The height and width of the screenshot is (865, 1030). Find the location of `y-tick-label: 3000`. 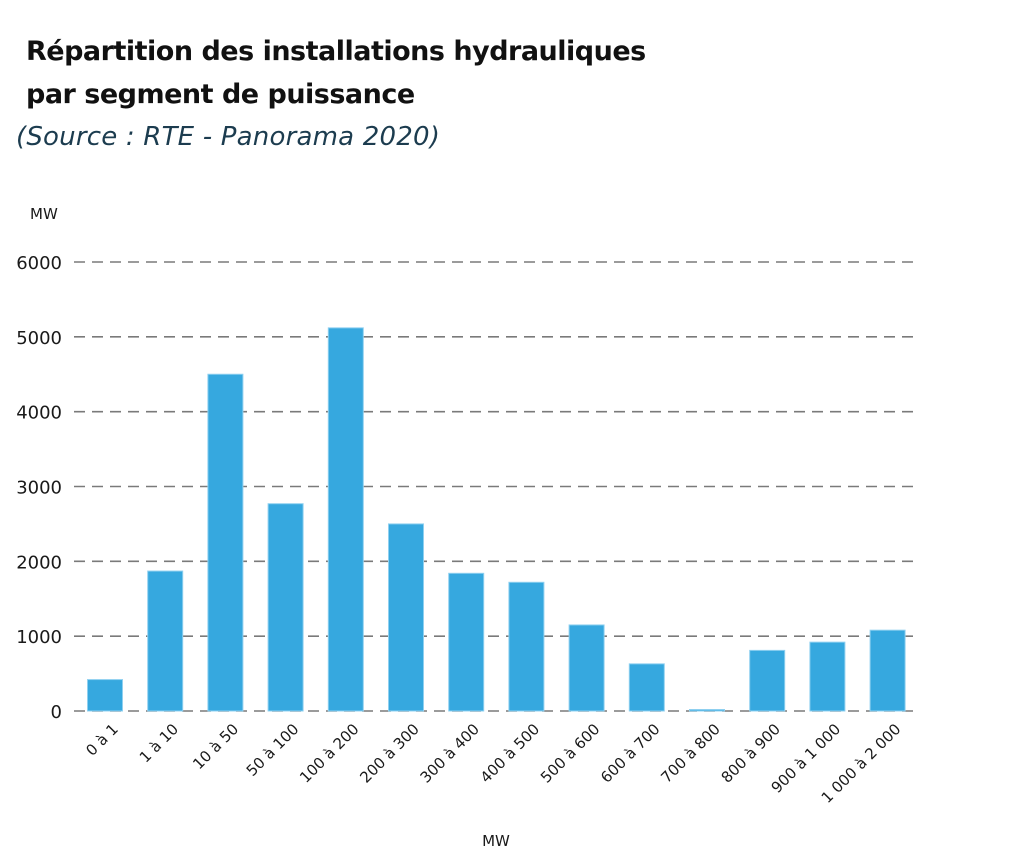

y-tick-label: 3000 is located at coordinates (39, 488).